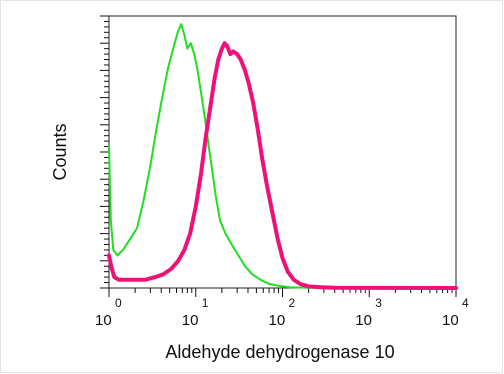  Describe the element at coordinates (450, 320) in the screenshot. I see `x-tick-label-4: 10` at that location.